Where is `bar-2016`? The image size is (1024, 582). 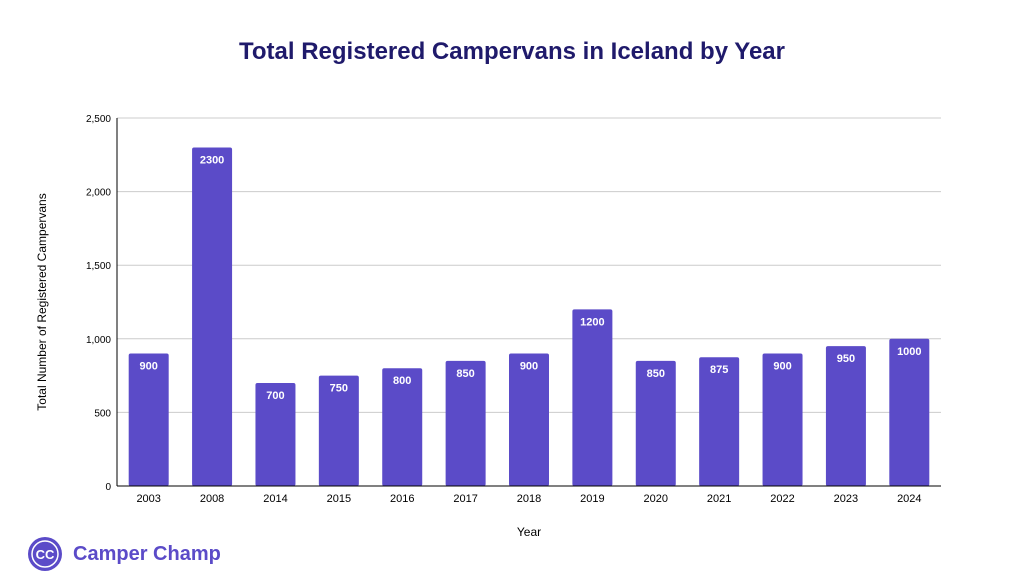
bar-2016 is located at coordinates (402, 427).